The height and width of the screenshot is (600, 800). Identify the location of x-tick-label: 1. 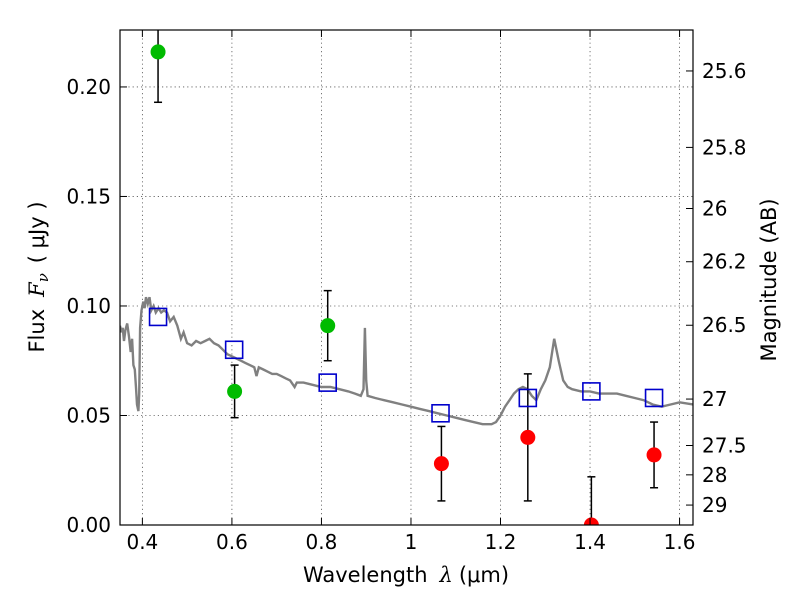
(411, 542).